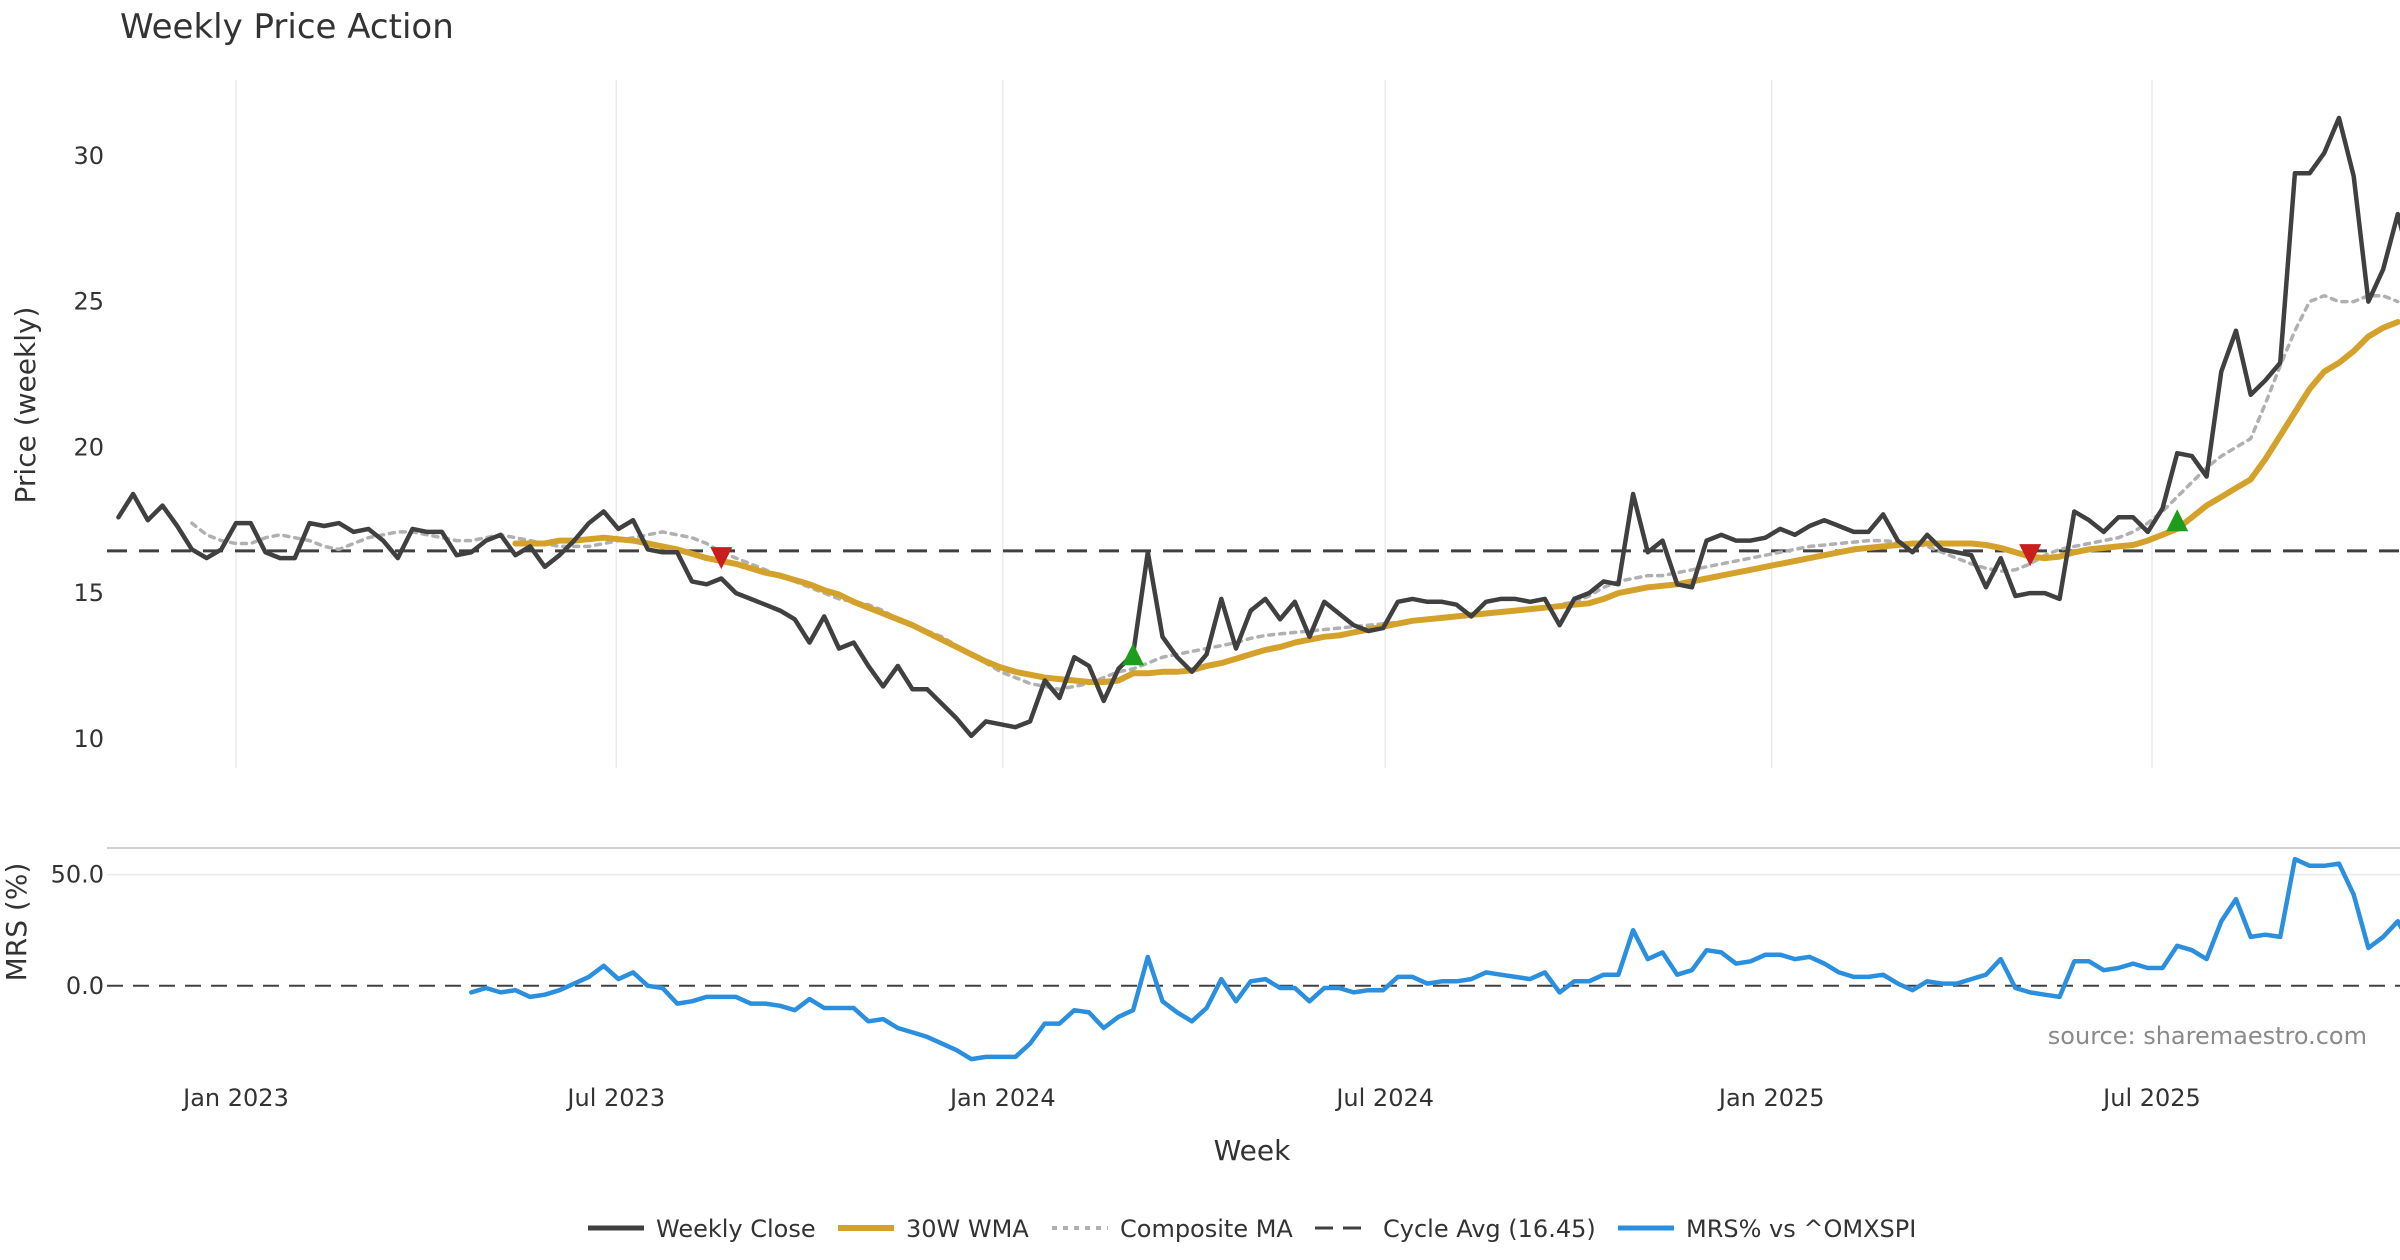 This screenshot has height=1260, width=2400. I want to click on legend-label: Composite MA, so click(1206, 1229).